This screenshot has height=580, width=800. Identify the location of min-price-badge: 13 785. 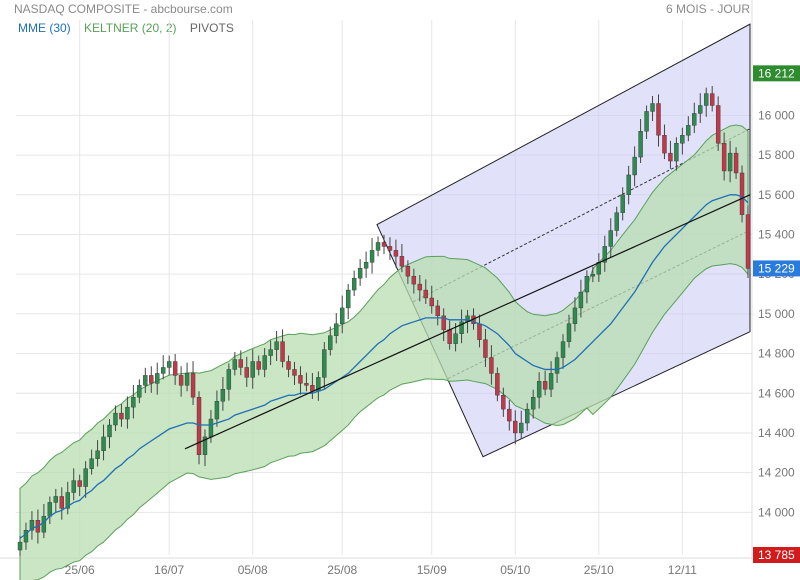
(776, 555).